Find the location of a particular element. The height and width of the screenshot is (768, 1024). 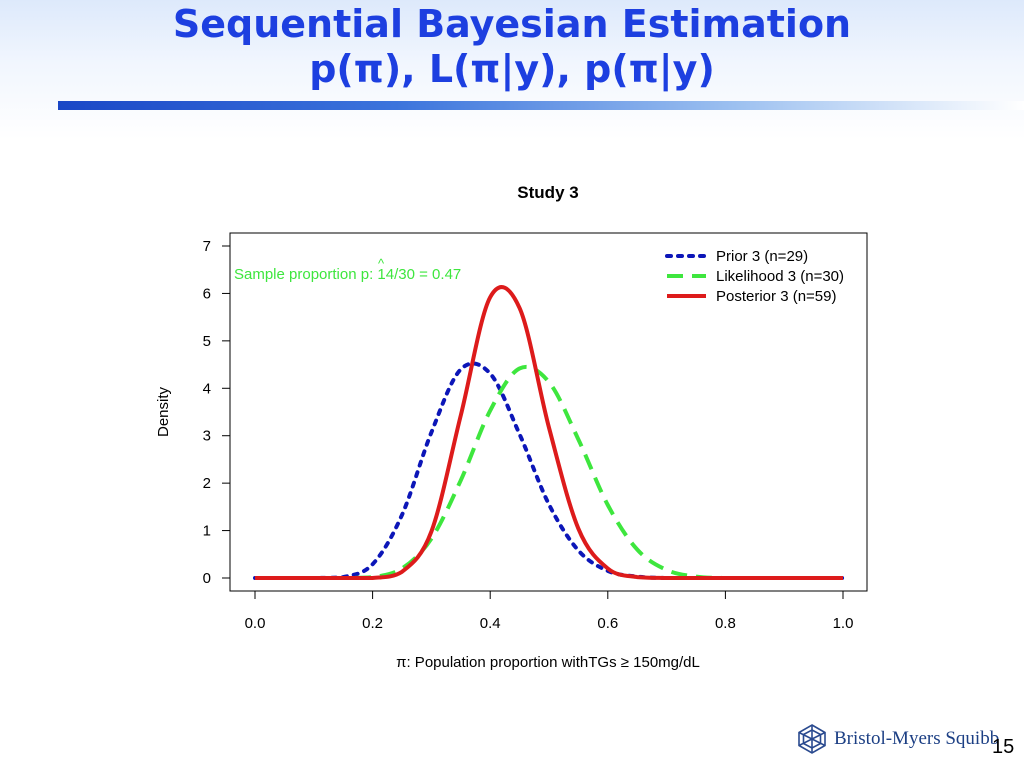

svg-text:Sample proportion p: 14/30 = 0: Sample proportion p: 14/30 = 0.47 is located at coordinates (347, 274).